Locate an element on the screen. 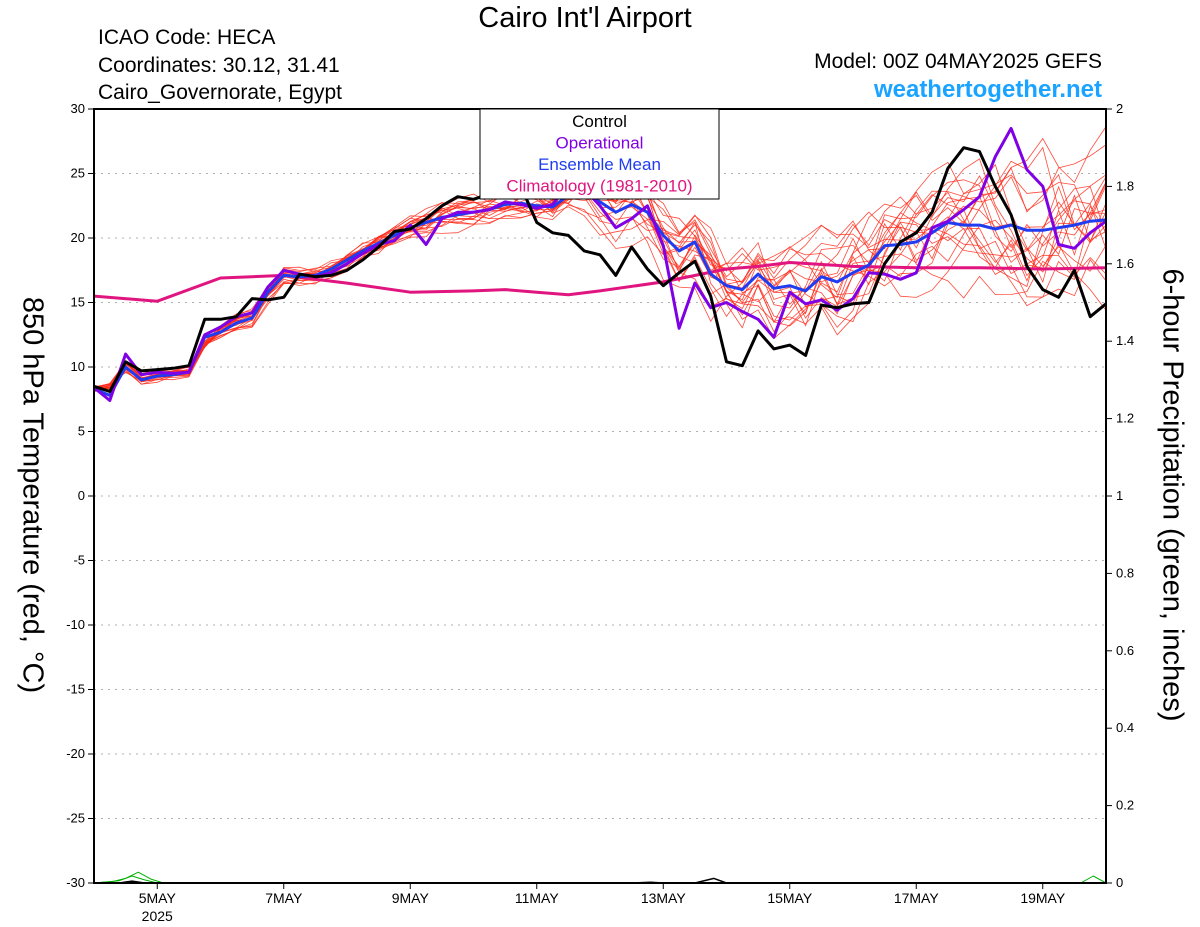 This screenshot has height=927, width=1200. right-tick-label: 1.8 is located at coordinates (1125, 185).